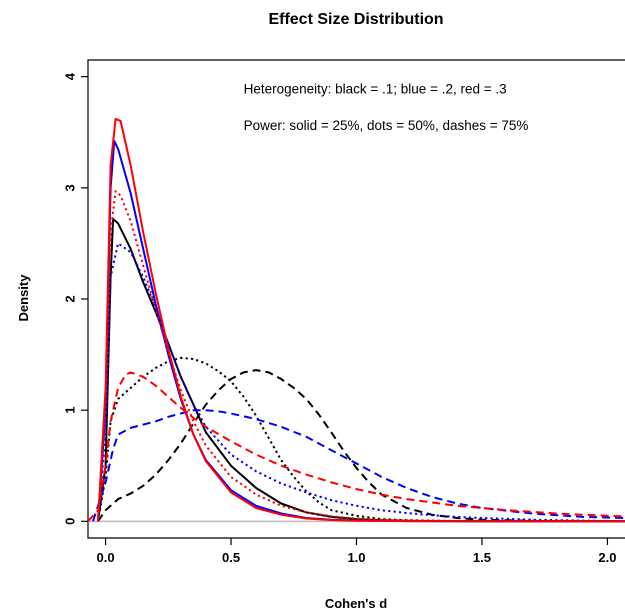  Describe the element at coordinates (607, 557) in the screenshot. I see `x-tick-label: 2.0` at that location.